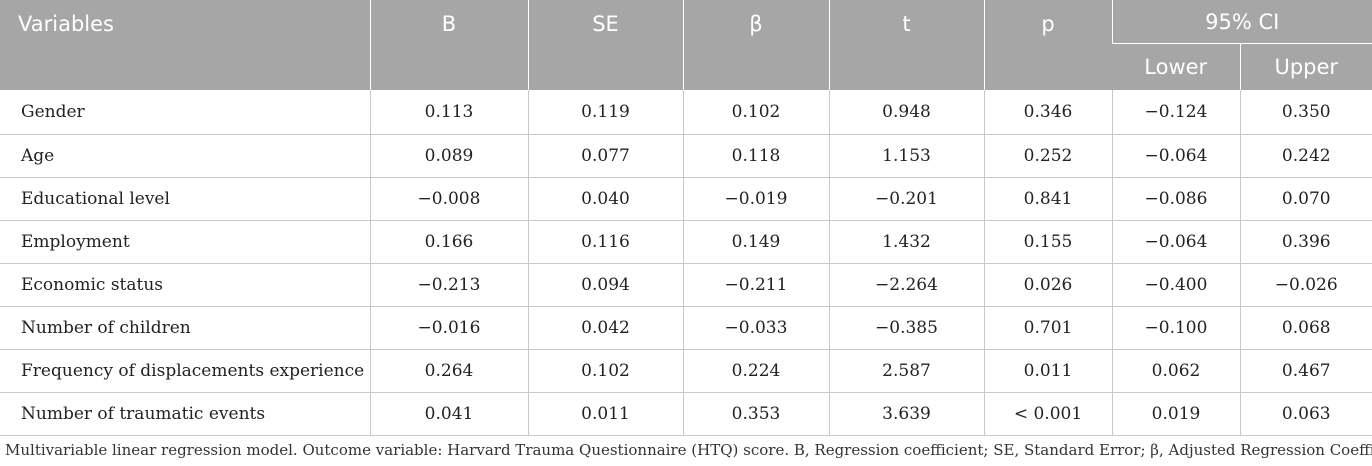 The width and height of the screenshot is (1372, 466). What do you see at coordinates (1048, 156) in the screenshot?
I see `cell-p: 0.252` at bounding box center [1048, 156].